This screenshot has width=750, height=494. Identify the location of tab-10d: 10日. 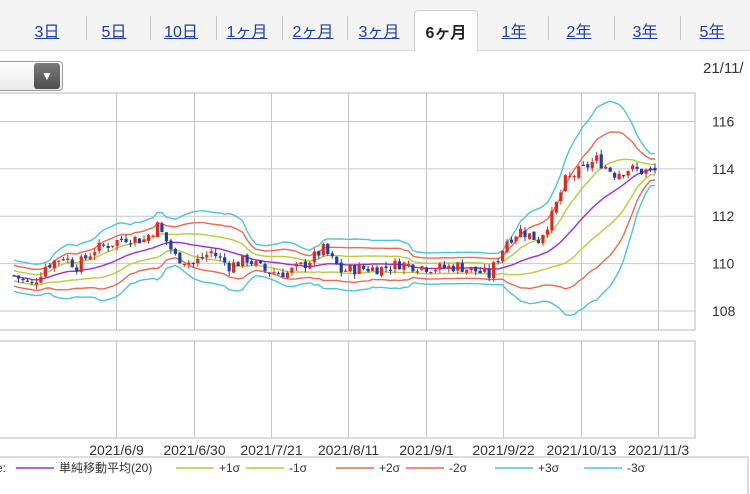
(181, 32).